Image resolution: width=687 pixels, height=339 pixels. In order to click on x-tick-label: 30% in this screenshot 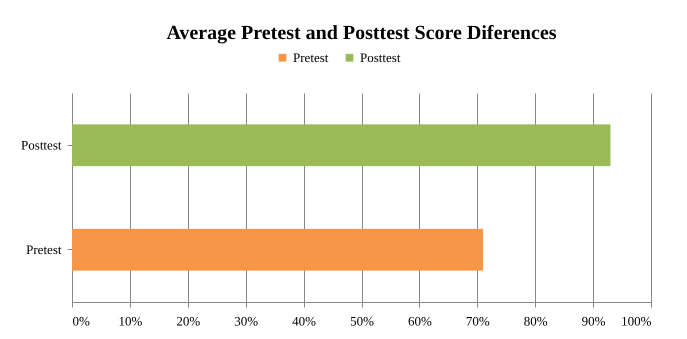, I will do `click(246, 321)`.